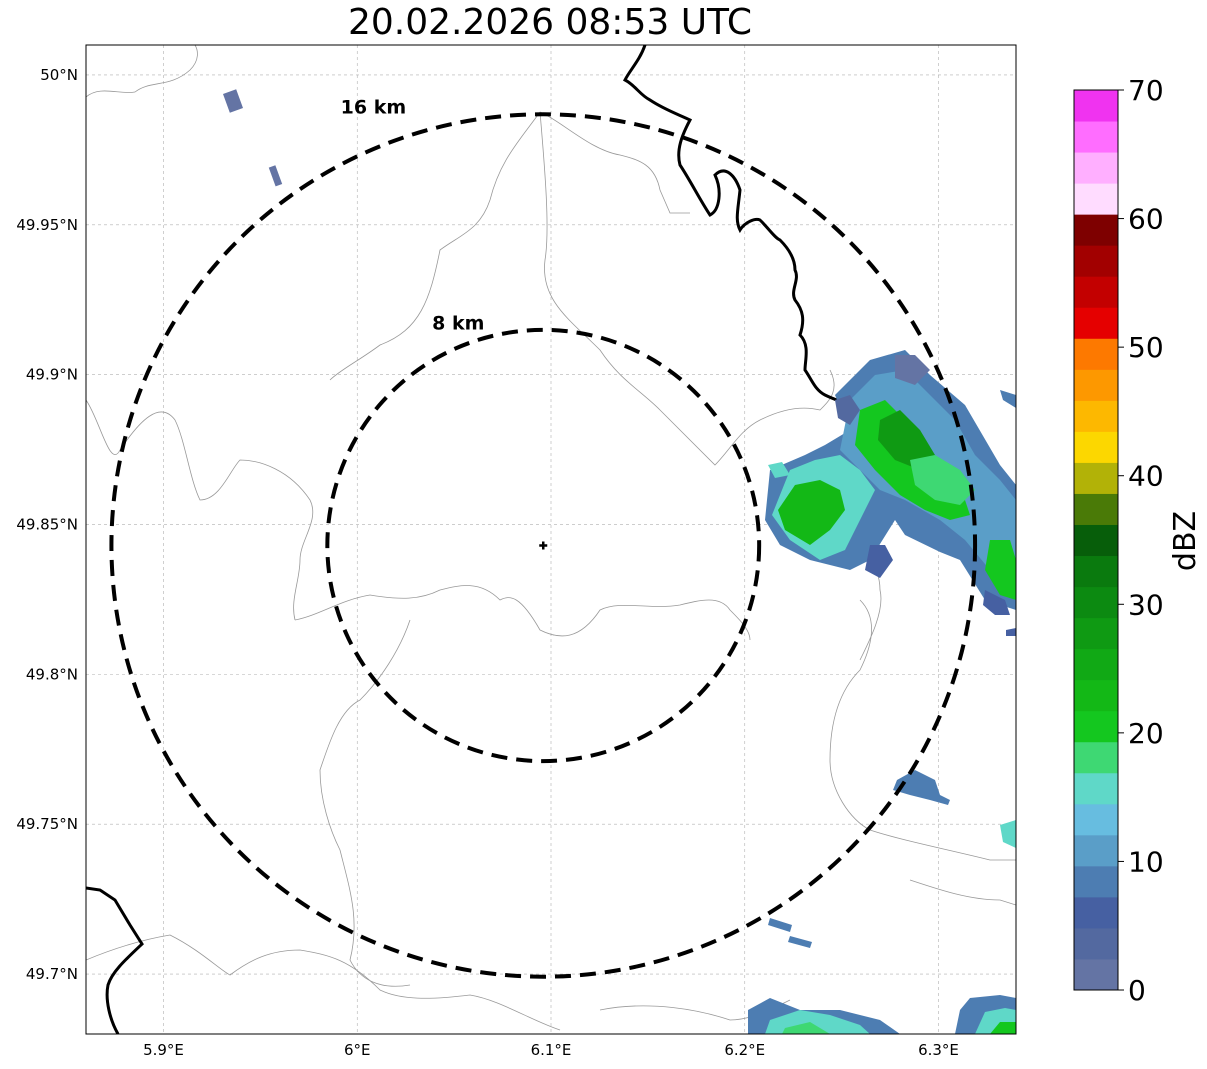  I want to click on lon-tick-label: 6.2°E, so click(744, 1050).